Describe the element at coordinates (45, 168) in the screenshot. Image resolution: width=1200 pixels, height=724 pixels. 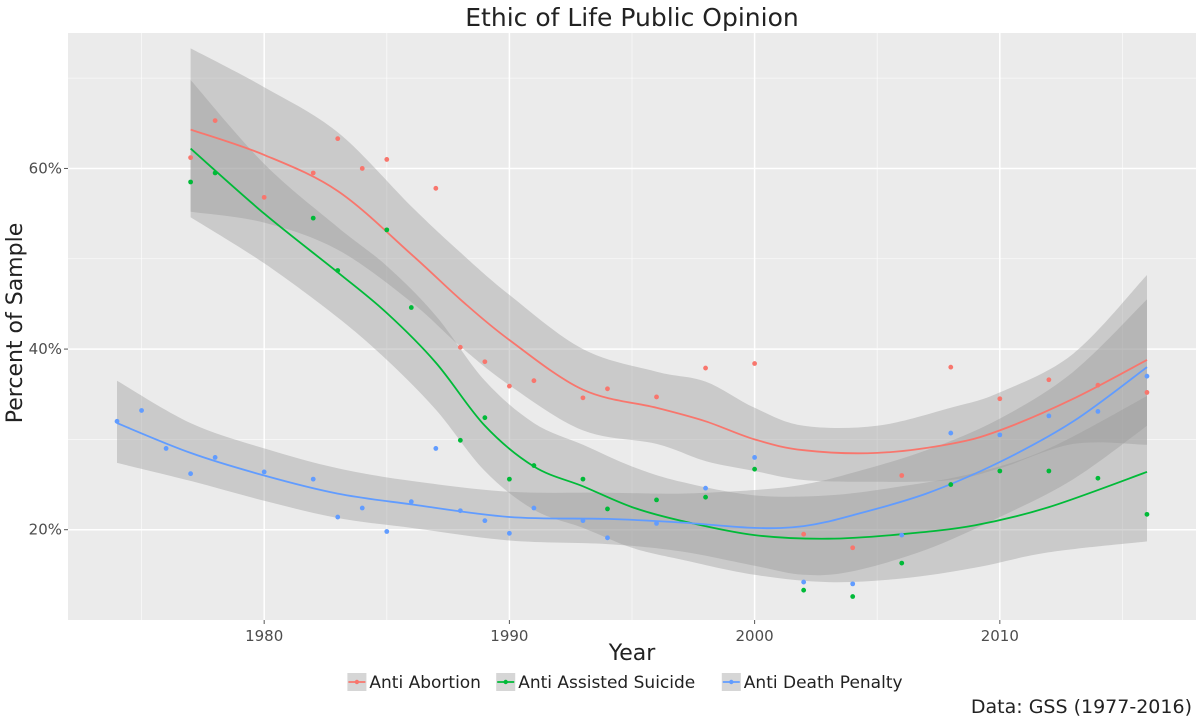
I see `y-tick-label: 60%` at that location.